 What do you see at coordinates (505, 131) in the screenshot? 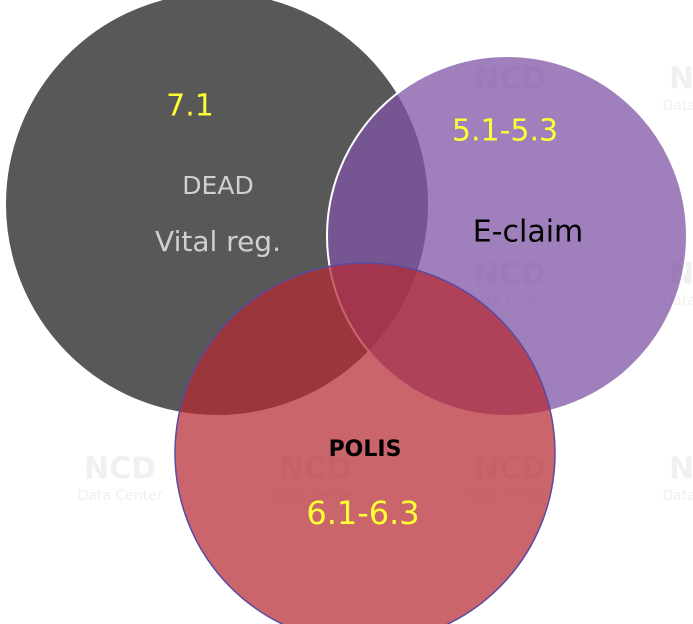
I see `set-code: 5.1-5.3` at bounding box center [505, 131].